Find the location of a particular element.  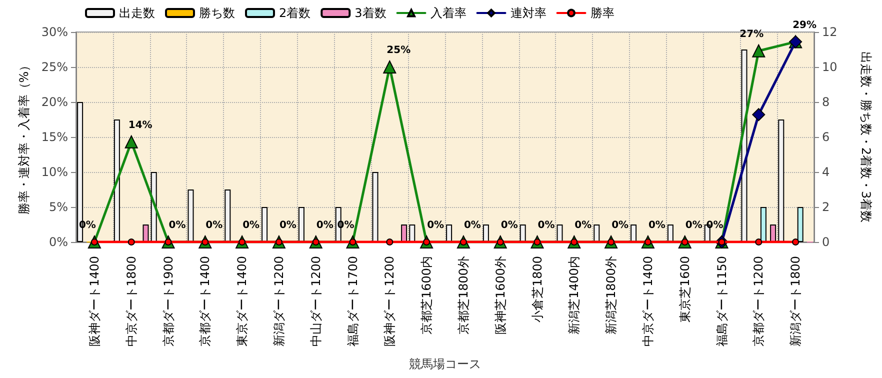

x-tick-label: 新潟ダート1200 is located at coordinates (279, 301).